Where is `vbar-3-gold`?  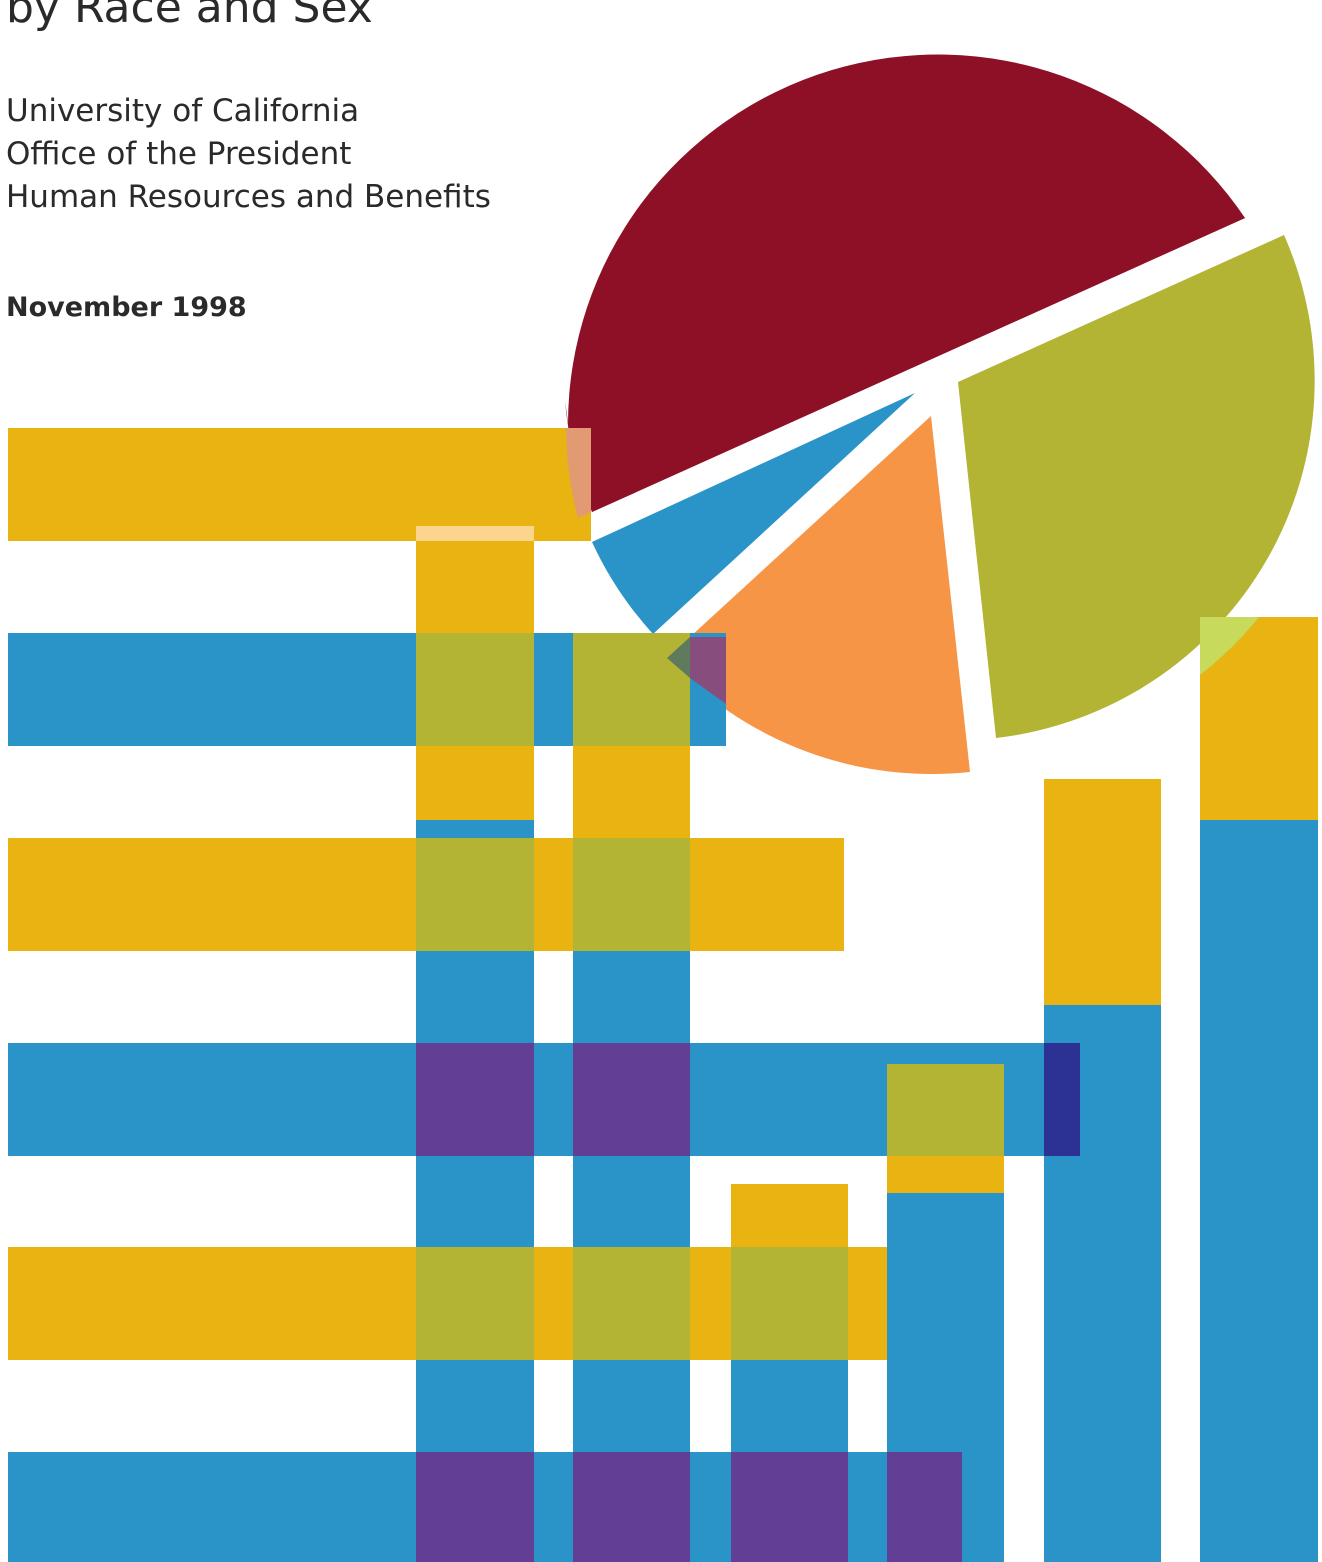 vbar-3-gold is located at coordinates (789, 1215).